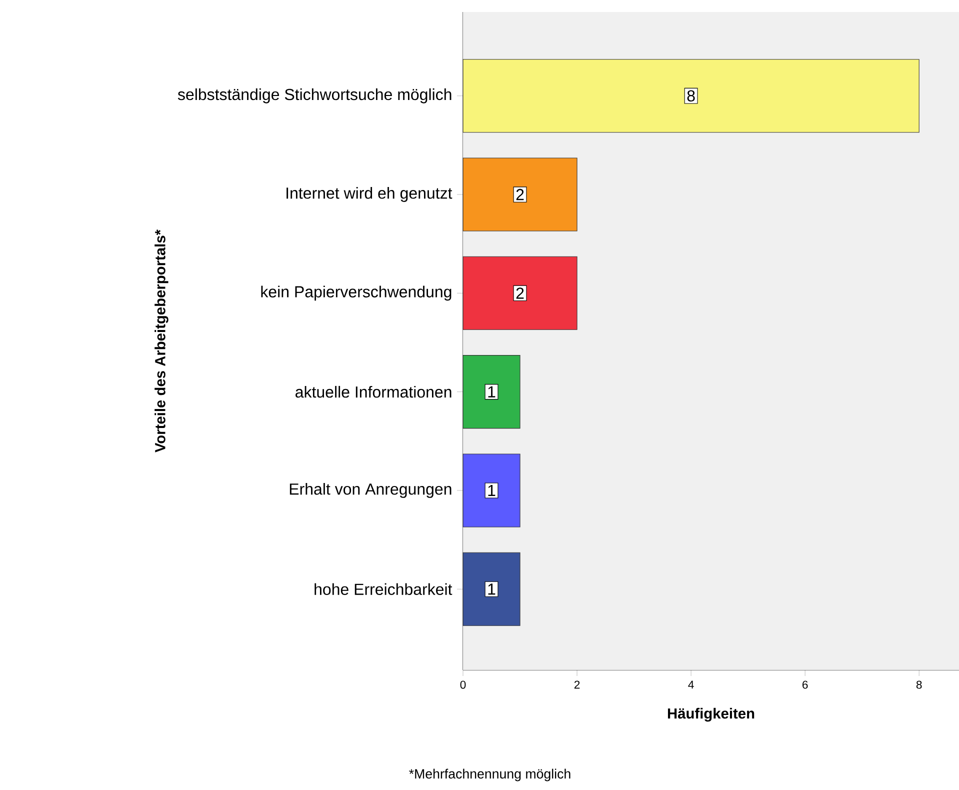 This screenshot has width=959, height=790. What do you see at coordinates (711, 715) in the screenshot?
I see `x-axis-title: Häufigkeiten` at bounding box center [711, 715].